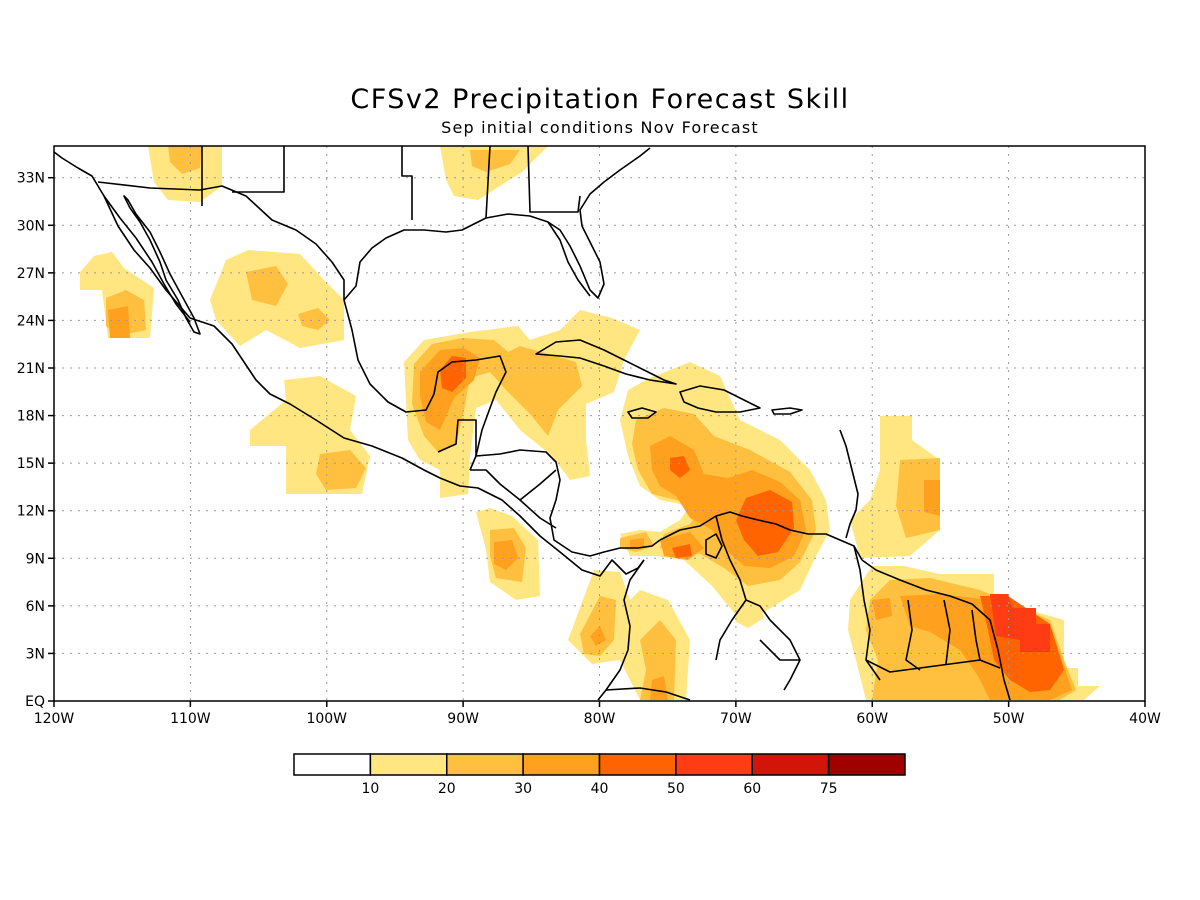 The image size is (1200, 900). I want to click on colorbar-label: 40, so click(600, 789).